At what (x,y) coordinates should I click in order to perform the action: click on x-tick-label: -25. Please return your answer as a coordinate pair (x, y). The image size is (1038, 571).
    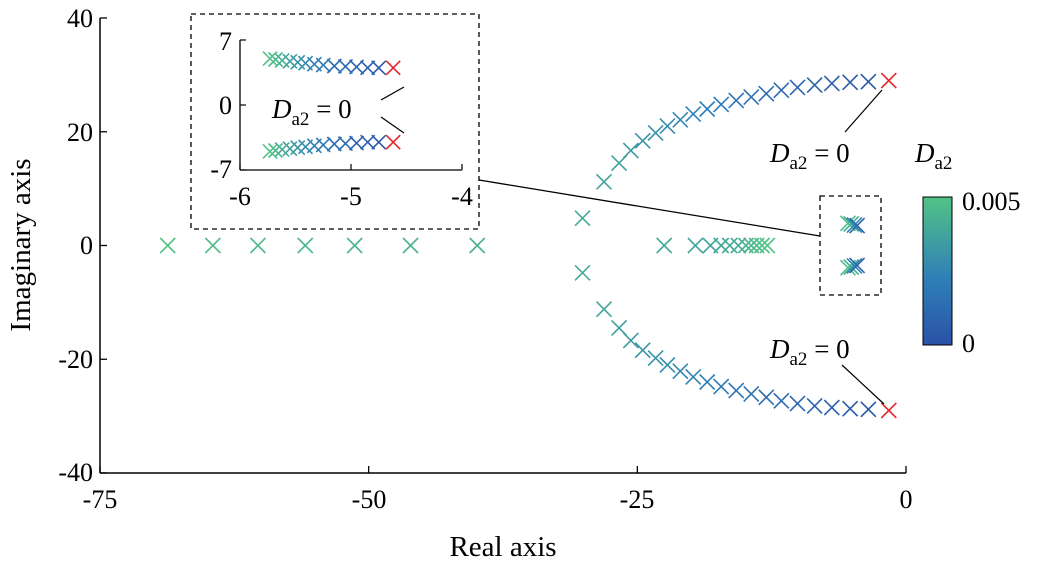
    Looking at the image, I should click on (637, 499).